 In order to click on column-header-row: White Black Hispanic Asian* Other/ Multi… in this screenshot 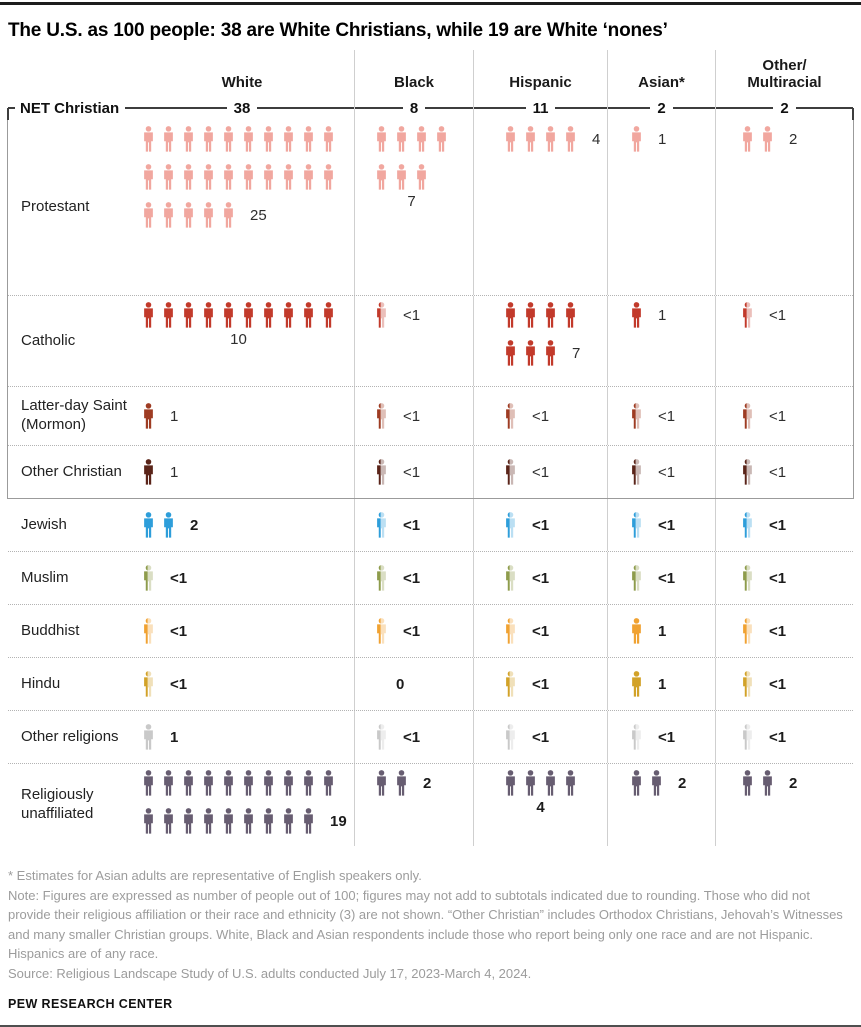, I will do `click(430, 73)`.